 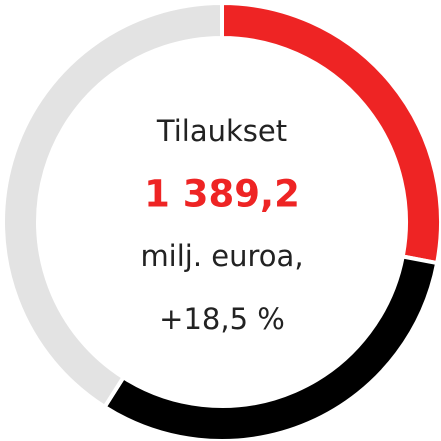 I want to click on center-change: +18,5 %, so click(x=222, y=319).